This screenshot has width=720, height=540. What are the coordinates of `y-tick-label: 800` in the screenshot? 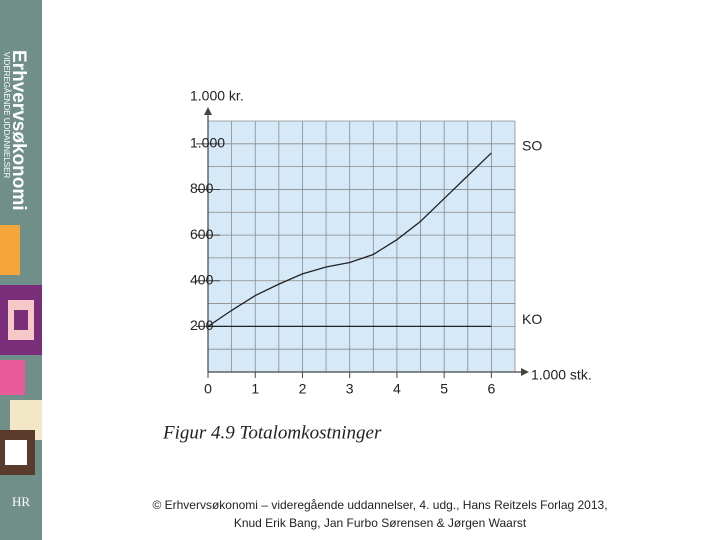 It's located at (202, 188).